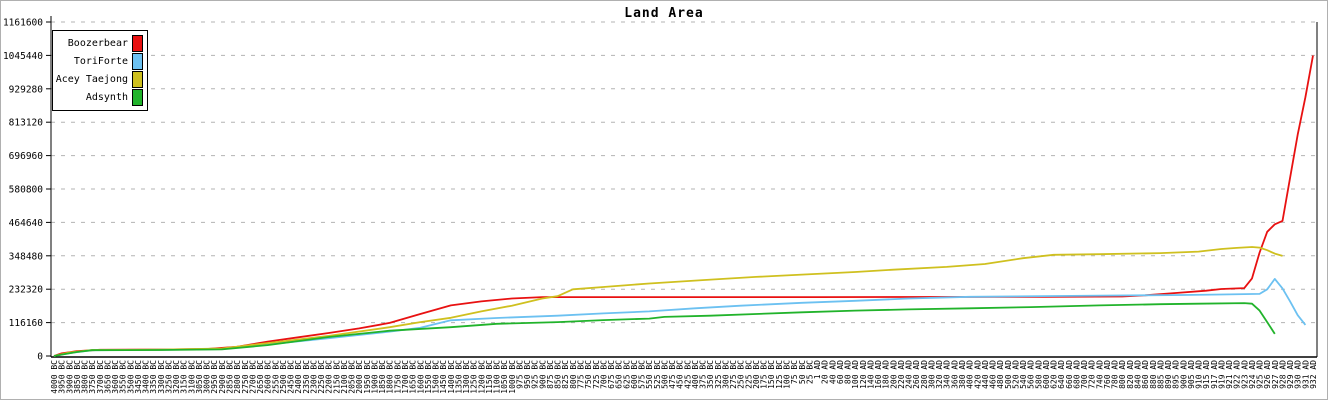  Describe the element at coordinates (1183, 374) in the screenshot. I see `x-axis-label: 900 AD` at that location.